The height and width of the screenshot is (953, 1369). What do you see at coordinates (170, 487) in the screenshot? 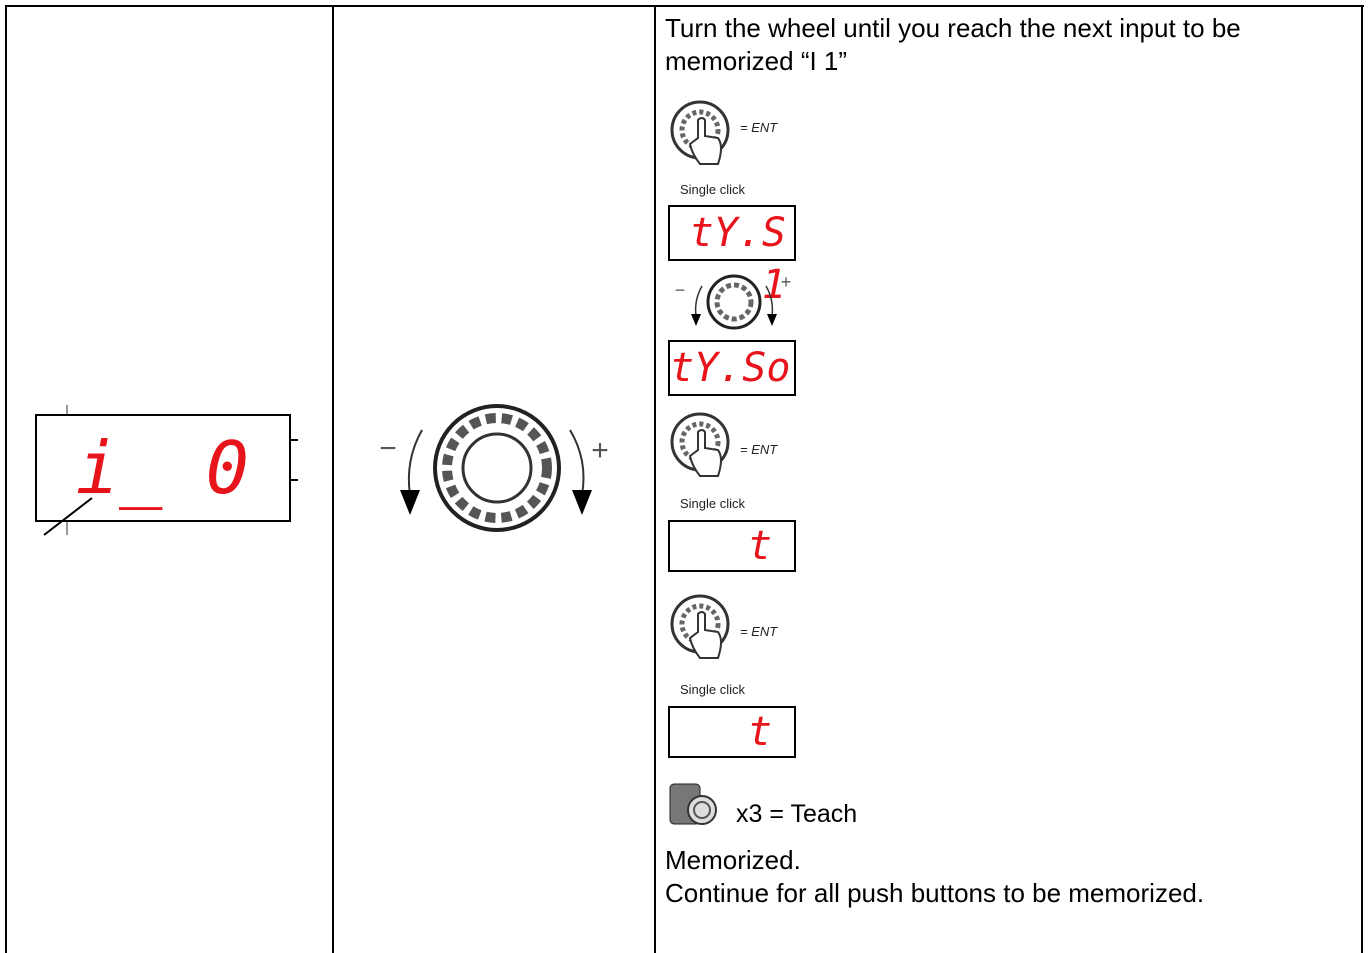
I see `display-leads` at bounding box center [170, 487].